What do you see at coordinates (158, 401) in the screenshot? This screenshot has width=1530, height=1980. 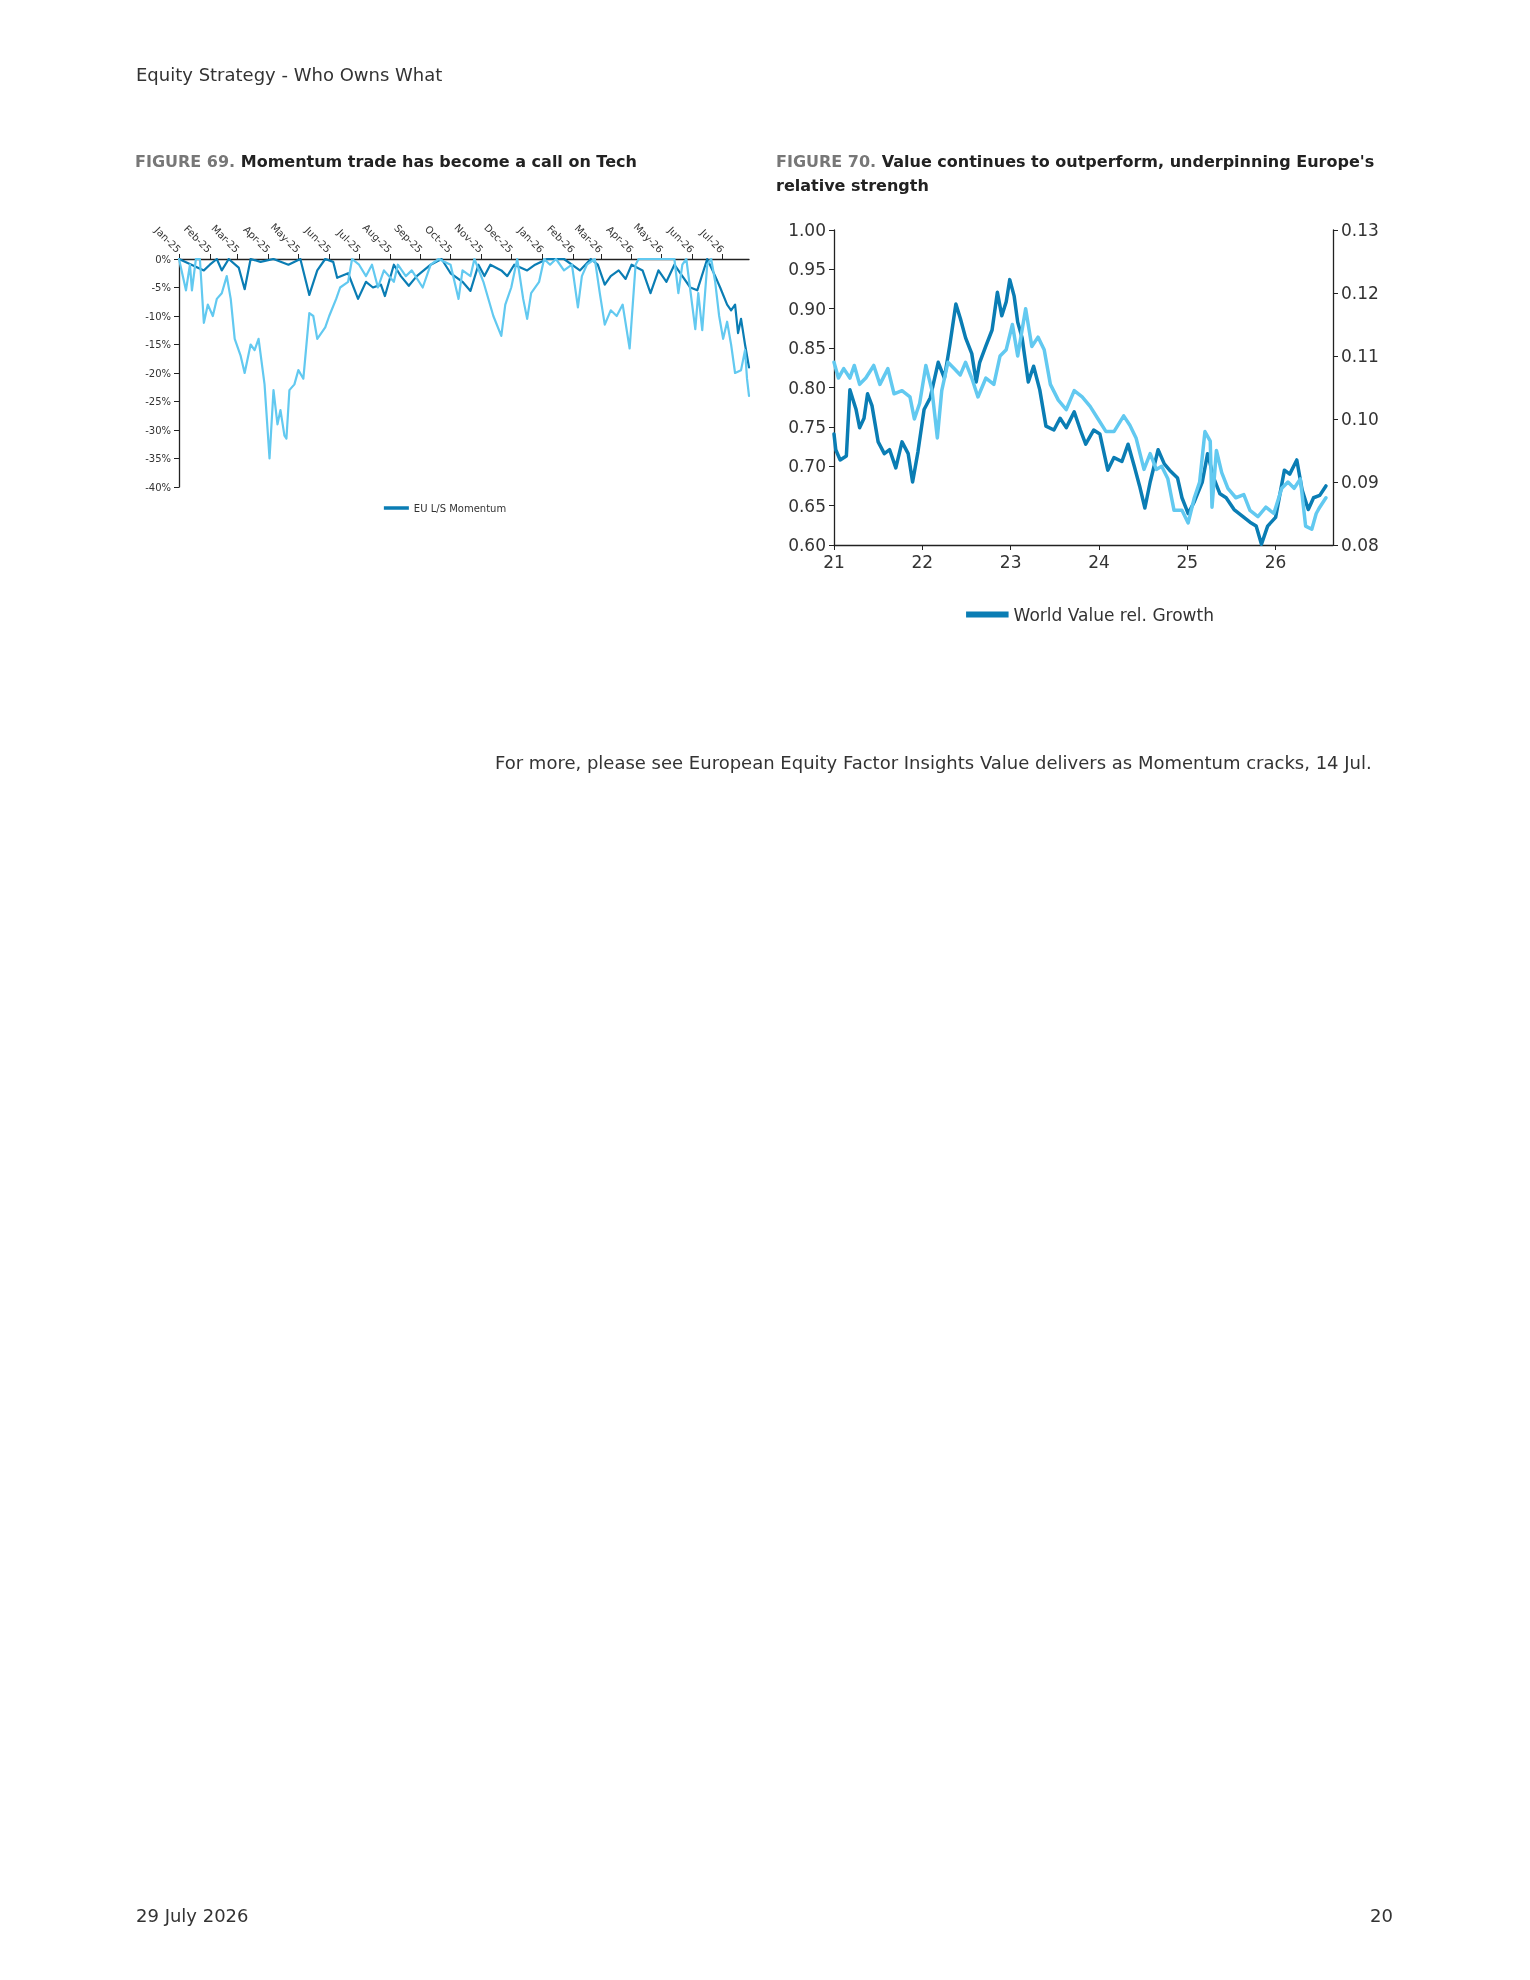 I see `y-tick-label: -25%` at bounding box center [158, 401].